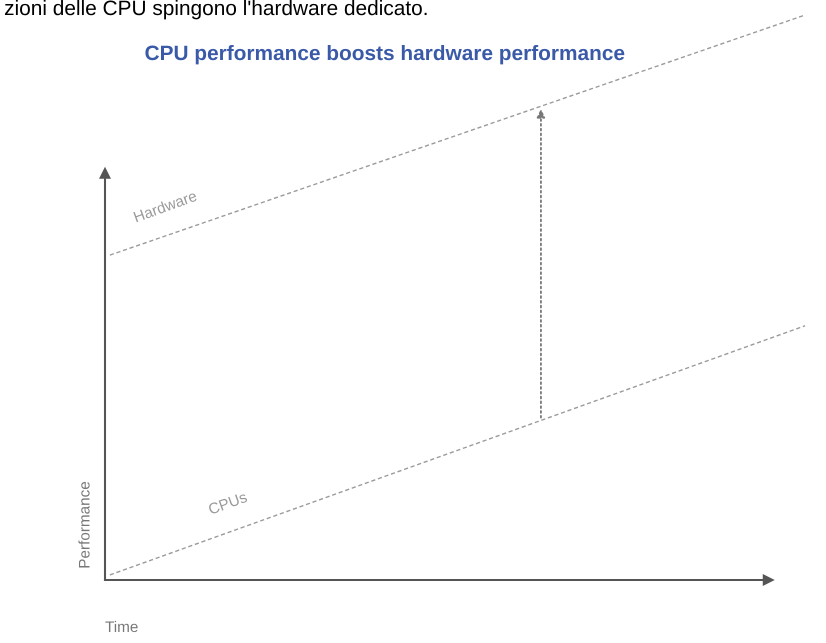 Image resolution: width=826 pixels, height=643 pixels. I want to click on text: CPUs, so click(228, 503).